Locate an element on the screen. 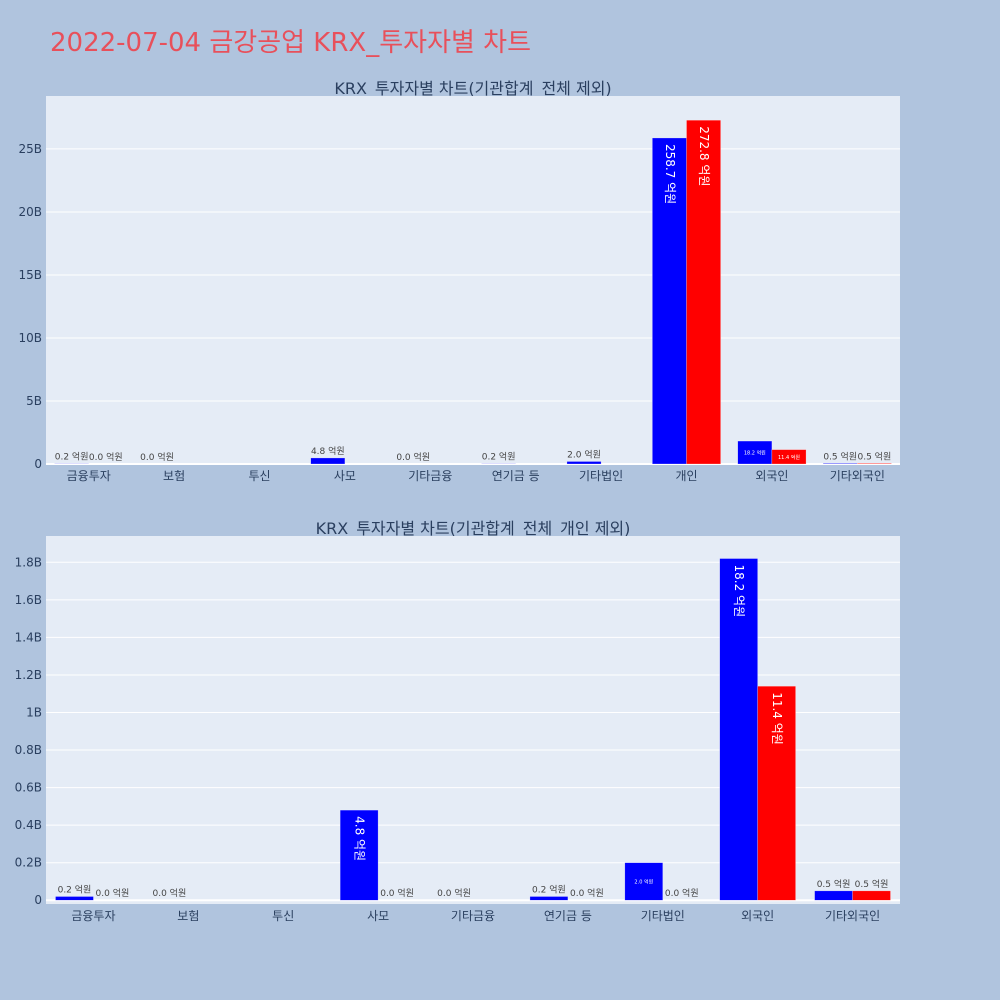 The height and width of the screenshot is (1000, 1000). y-tick-label: 1.6B is located at coordinates (28, 600).